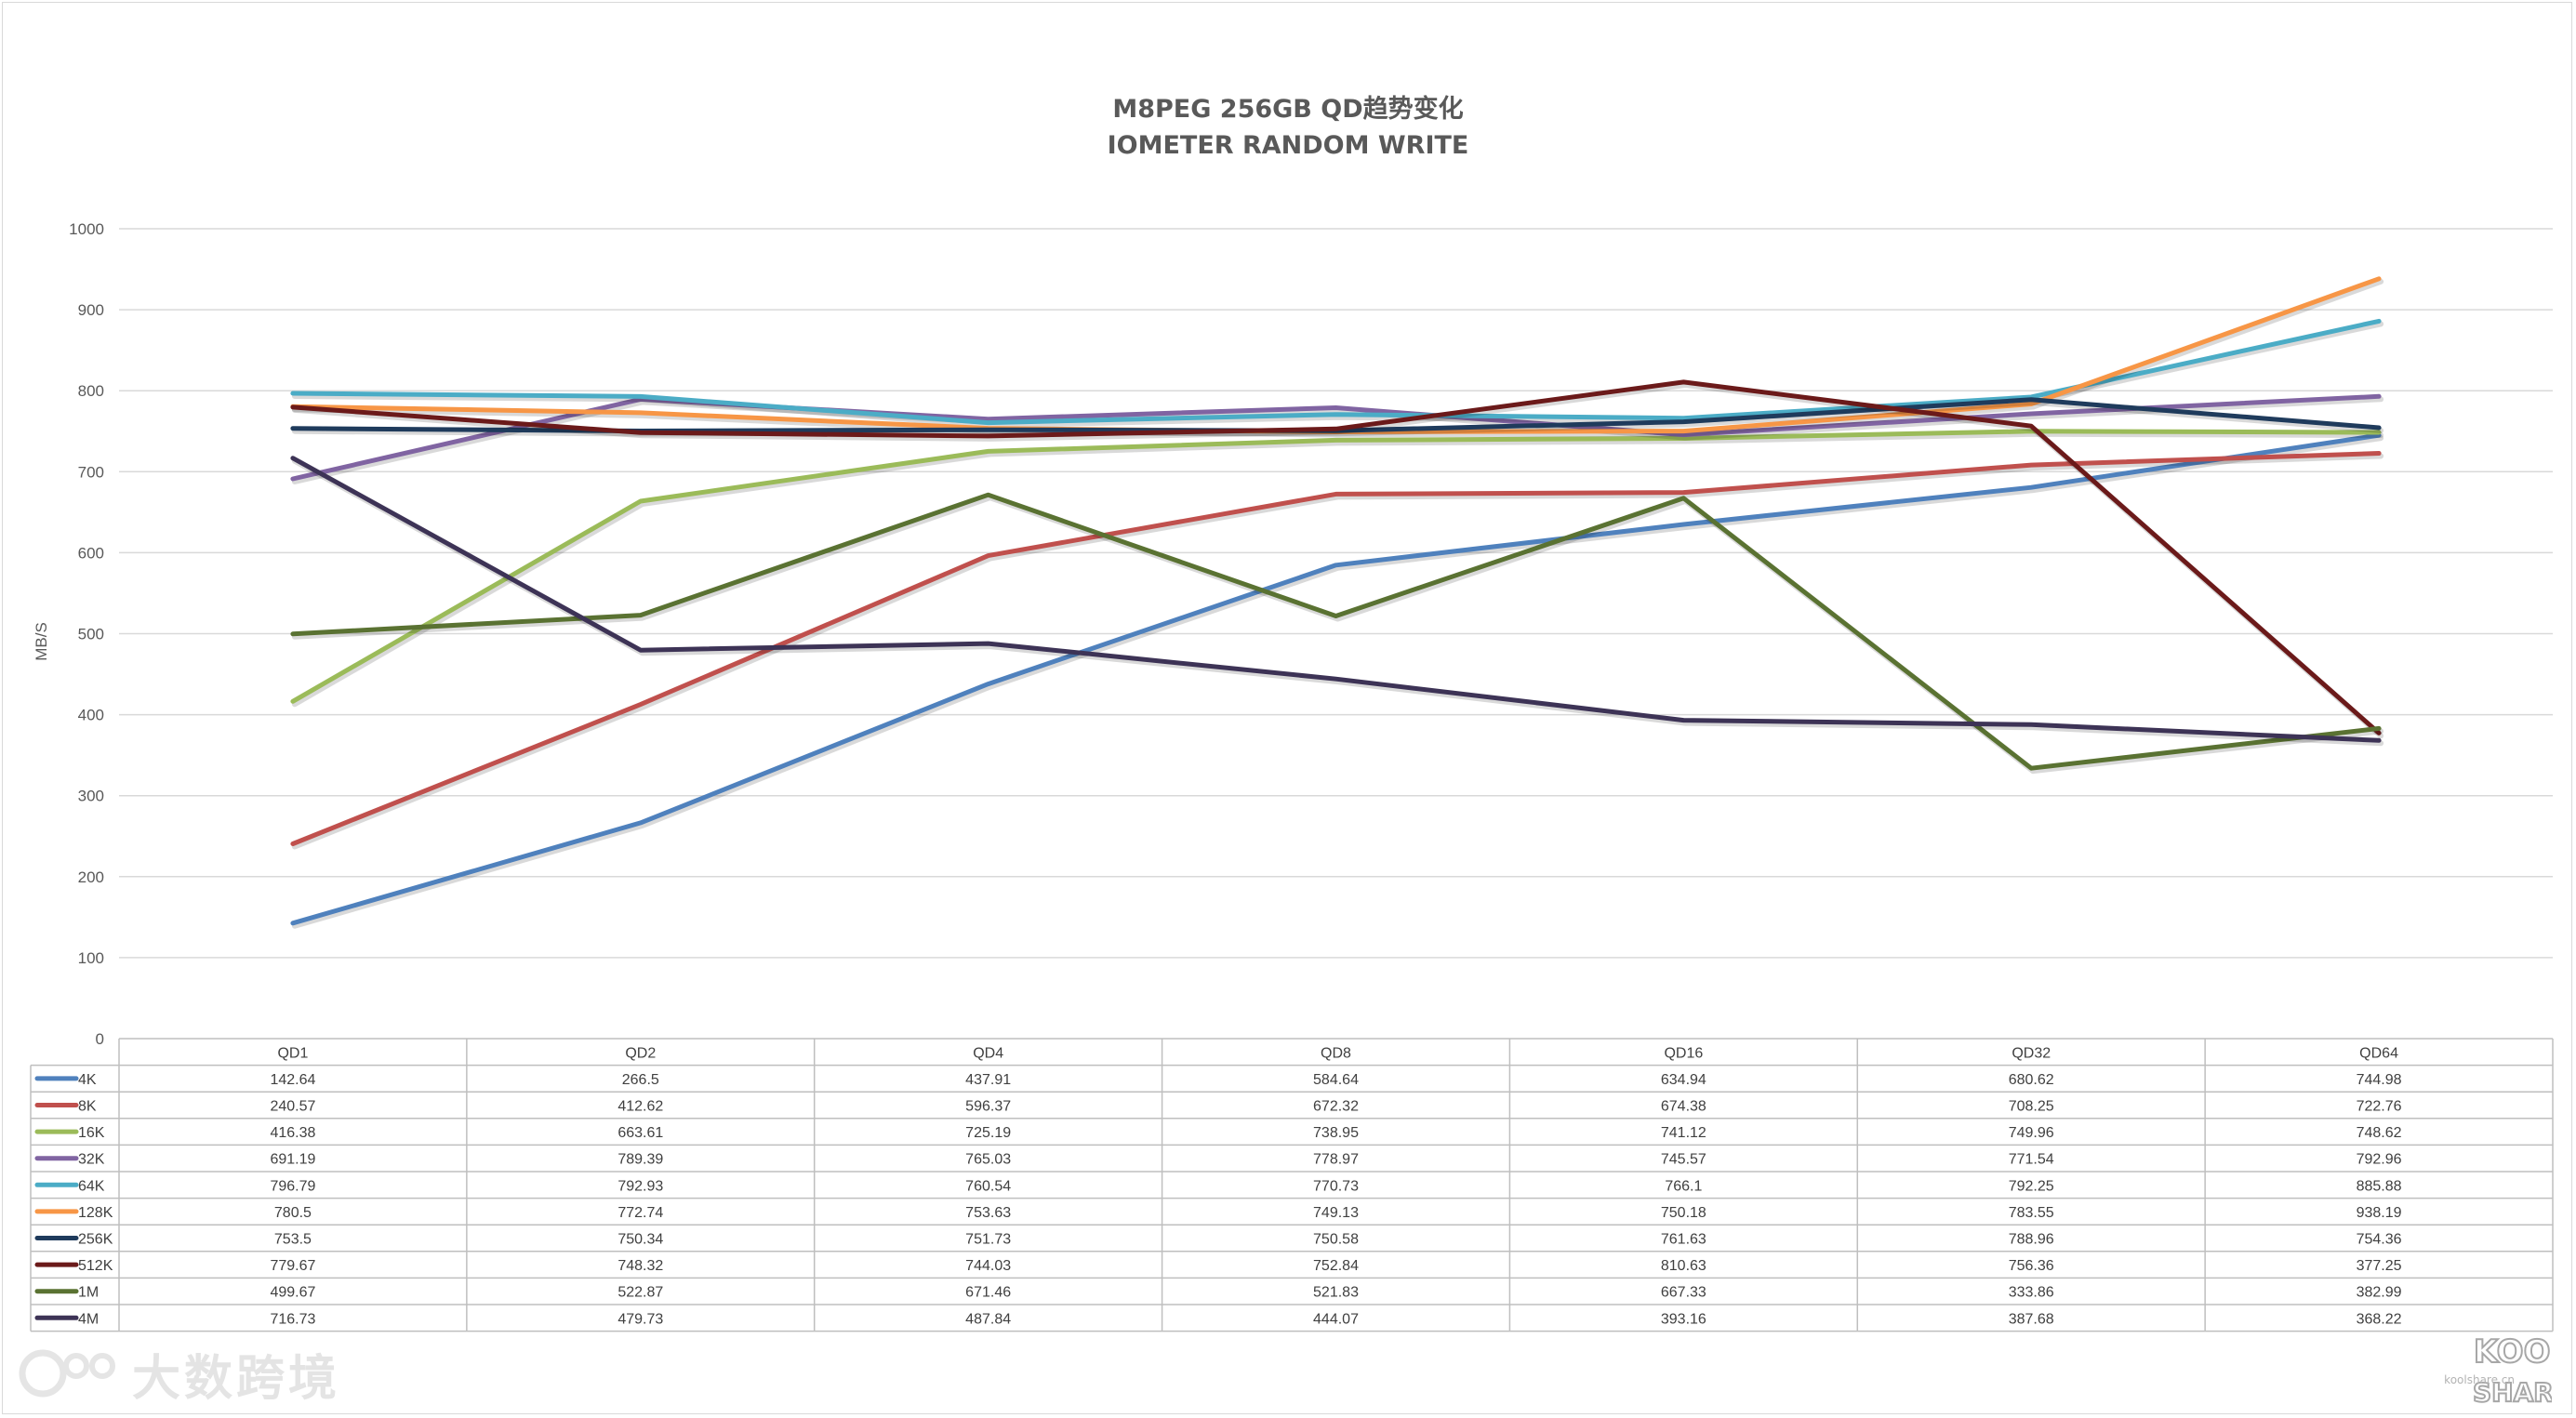 The image size is (2576, 1418). Describe the element at coordinates (91, 958) in the screenshot. I see `y-tick-label: 100` at that location.